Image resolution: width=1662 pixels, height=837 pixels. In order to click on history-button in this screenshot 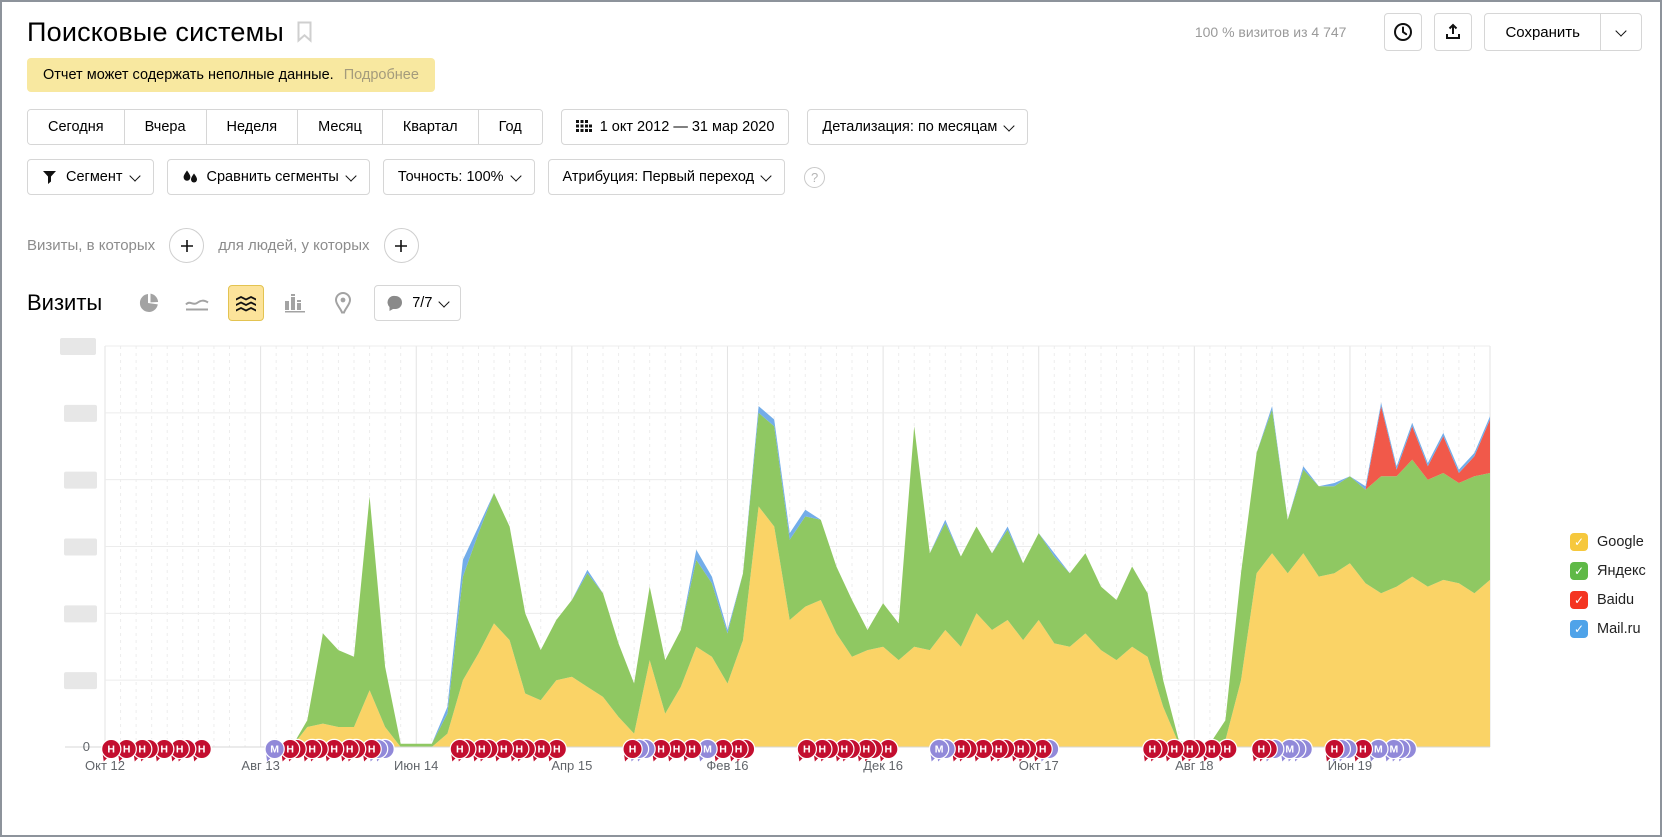, I will do `click(1403, 32)`.